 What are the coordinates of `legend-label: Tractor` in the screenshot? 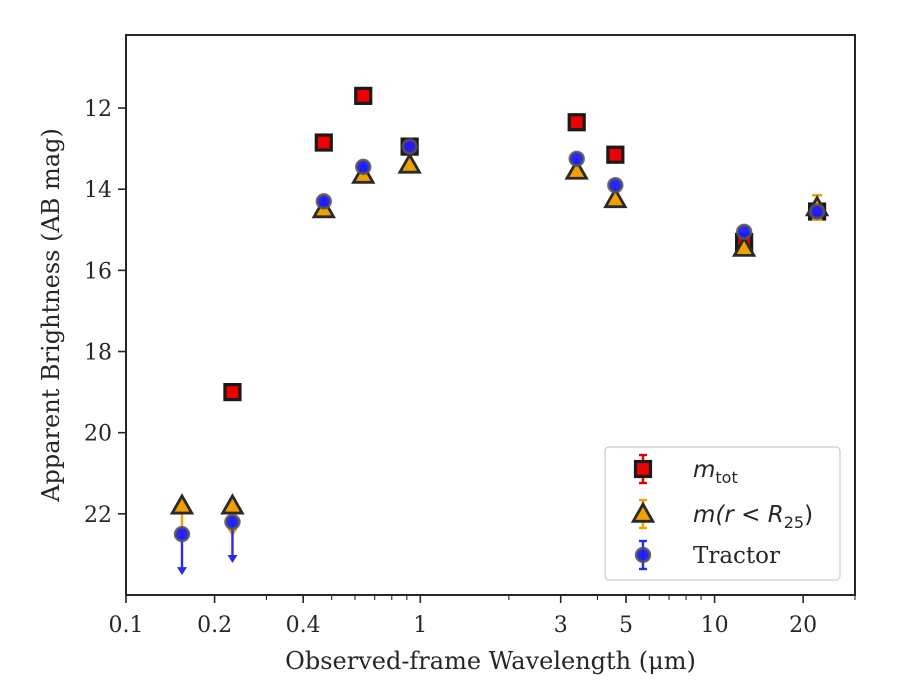 It's located at (736, 556).